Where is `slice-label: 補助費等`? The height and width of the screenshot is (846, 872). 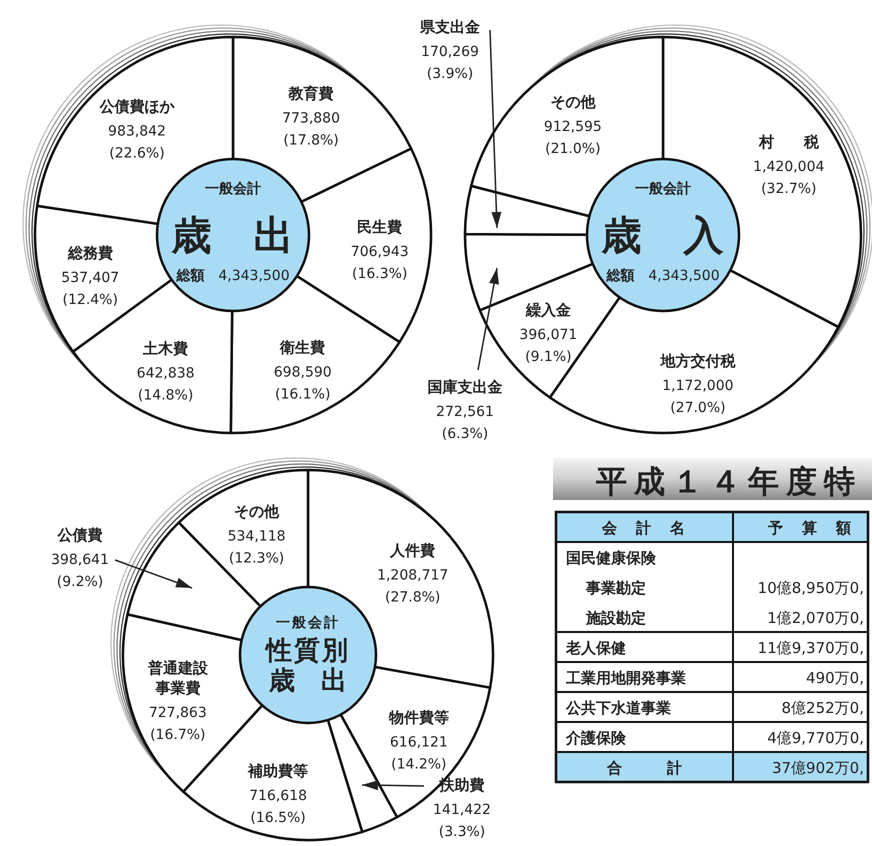 slice-label: 補助費等 is located at coordinates (277, 771).